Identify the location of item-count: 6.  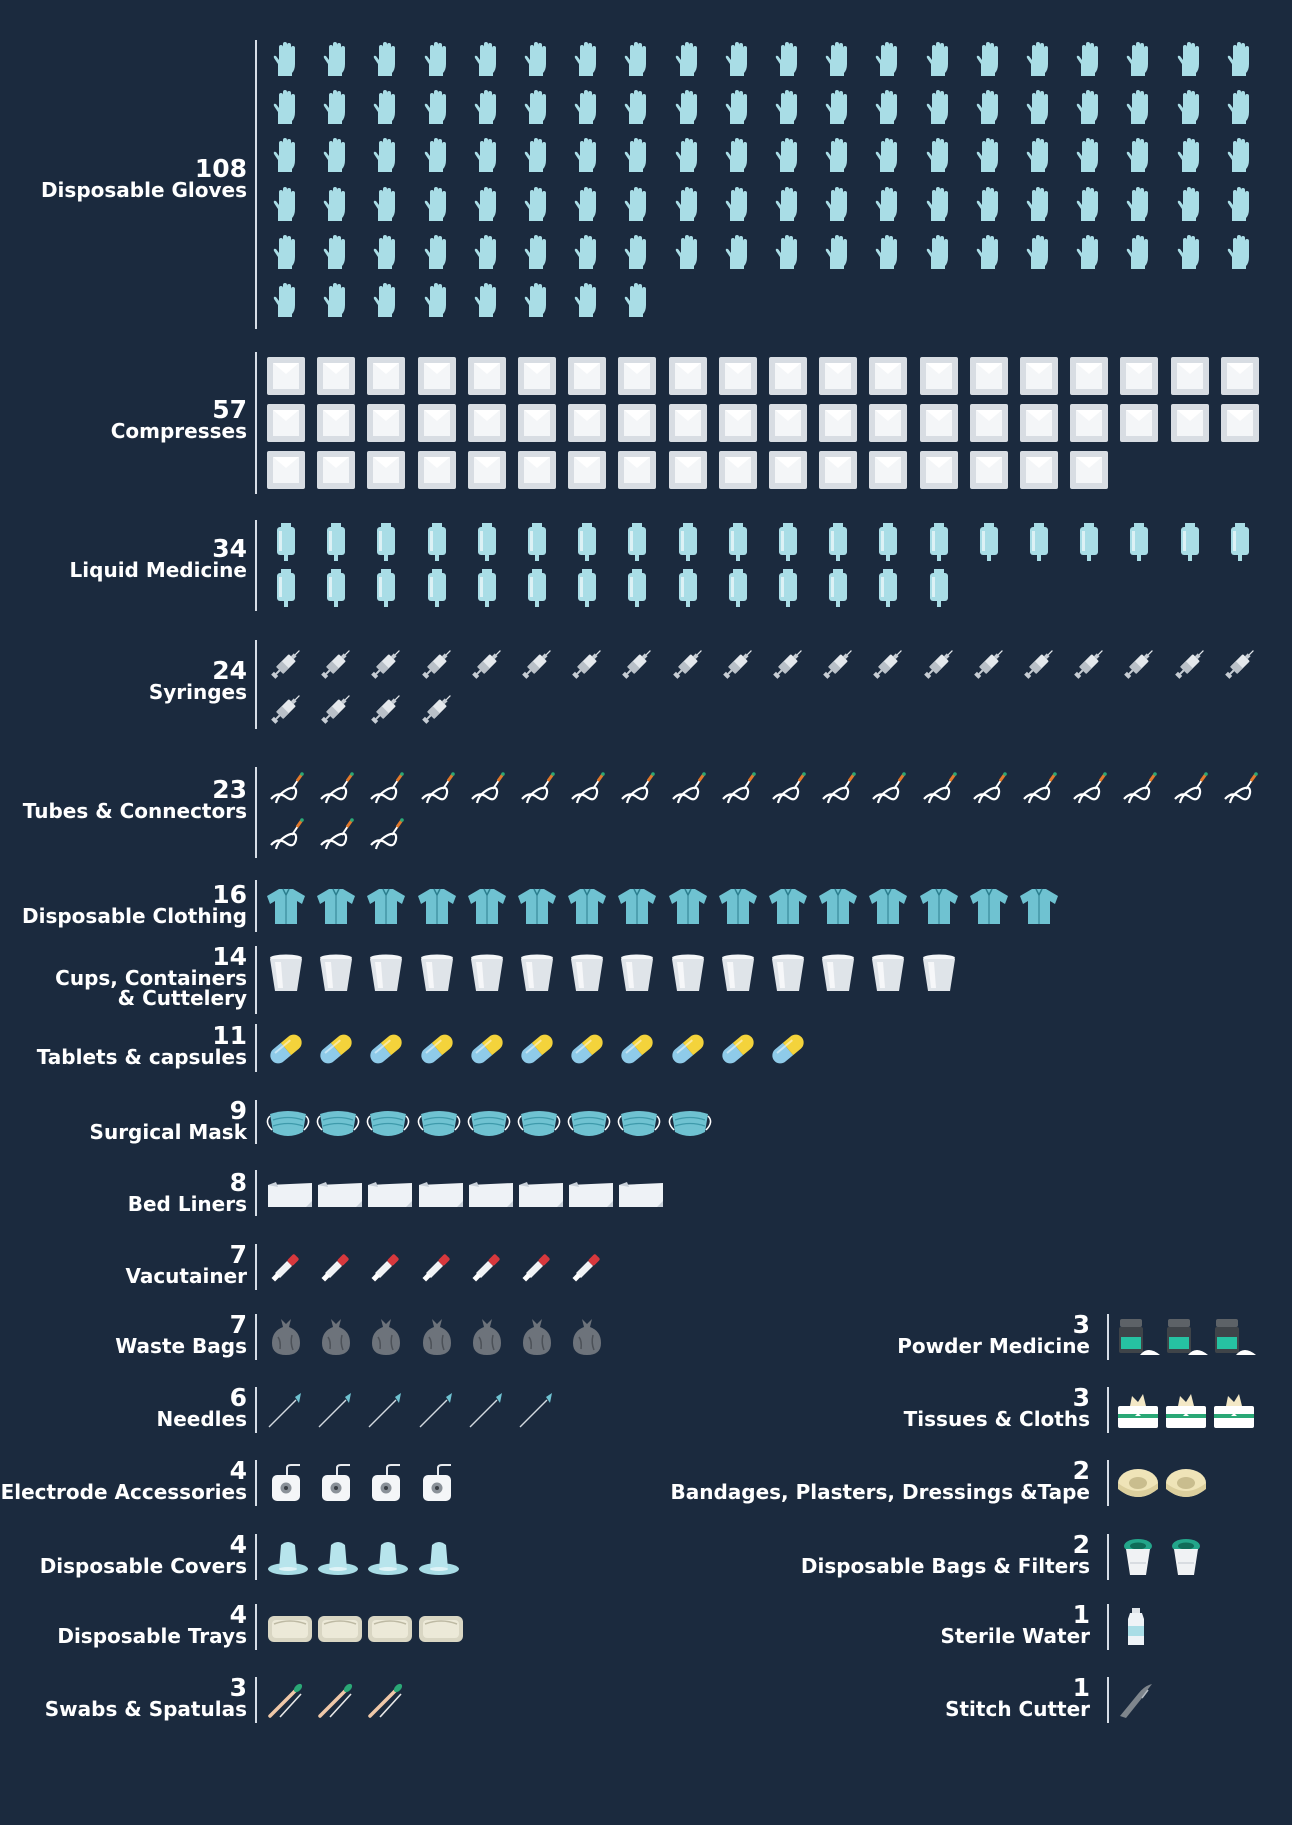
(238, 1397).